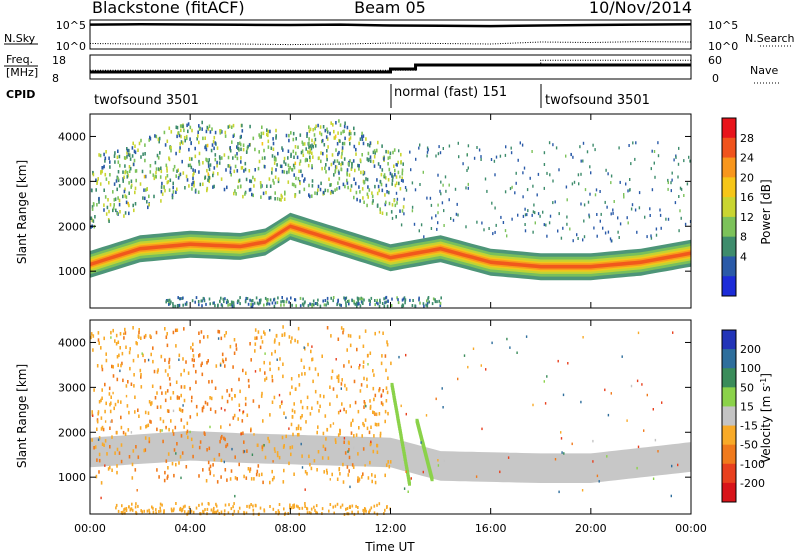 The width and height of the screenshot is (800, 554). I want to click on time-tick-label: 12:00, so click(391, 528).